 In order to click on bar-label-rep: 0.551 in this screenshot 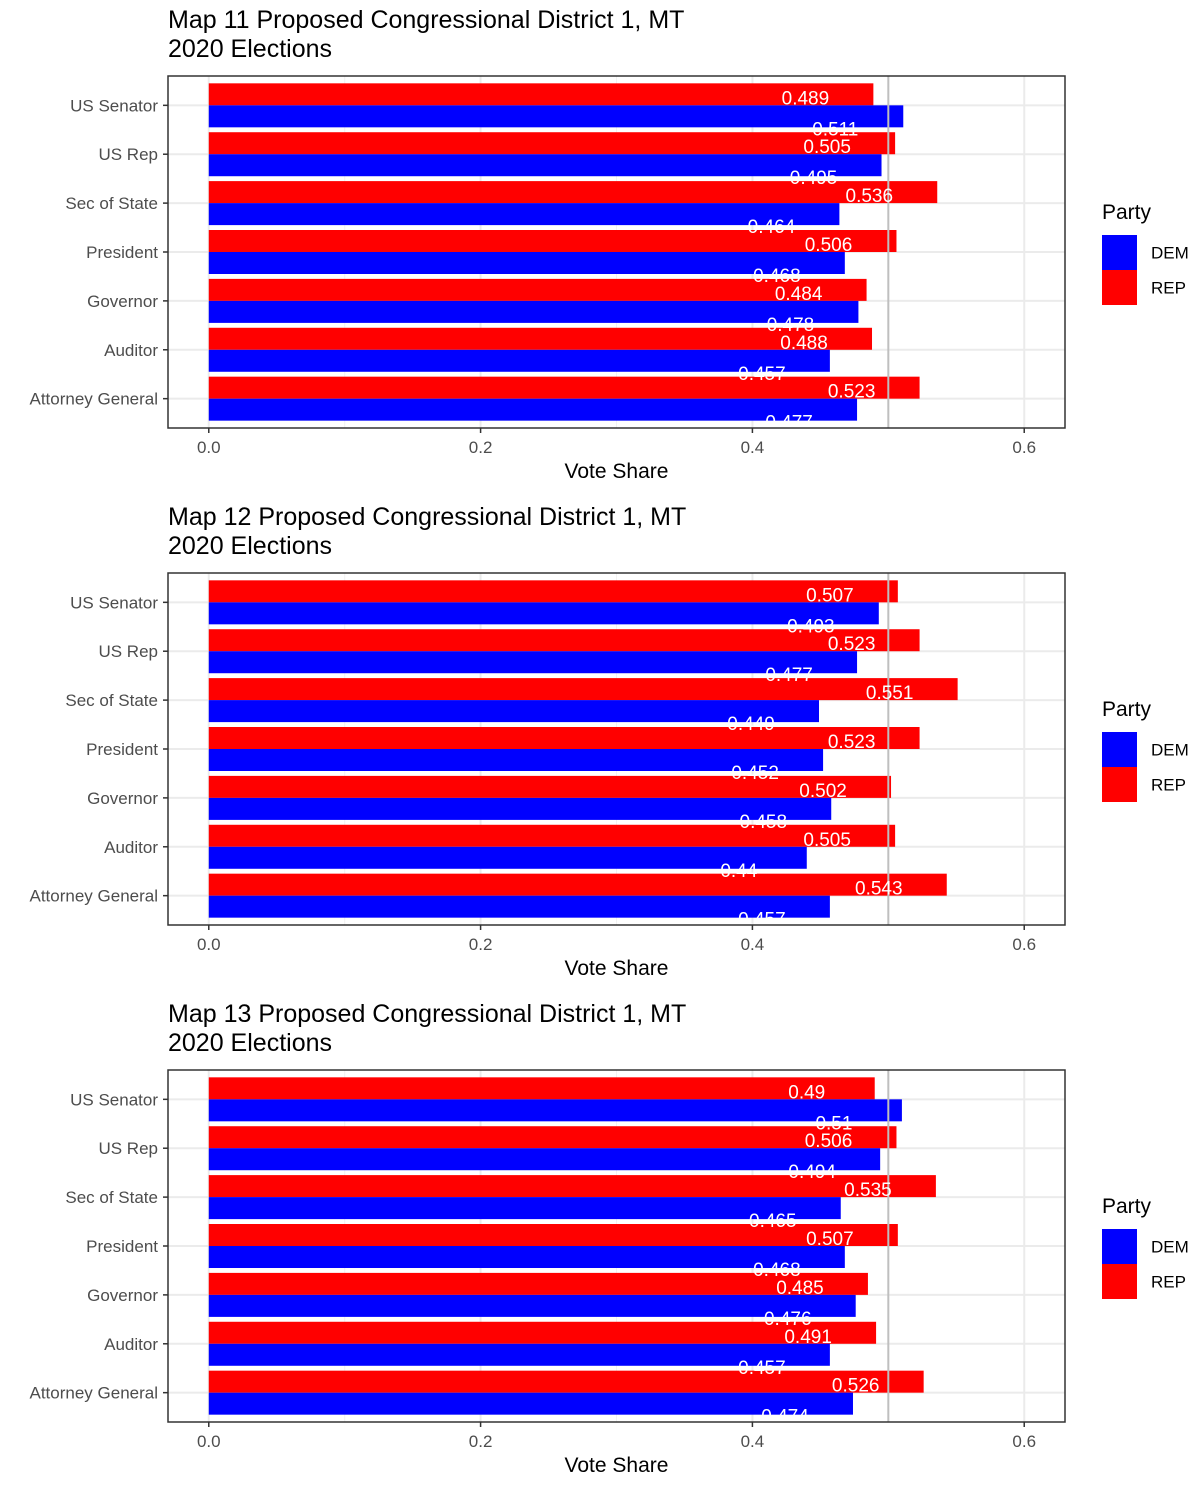, I will do `click(890, 693)`.